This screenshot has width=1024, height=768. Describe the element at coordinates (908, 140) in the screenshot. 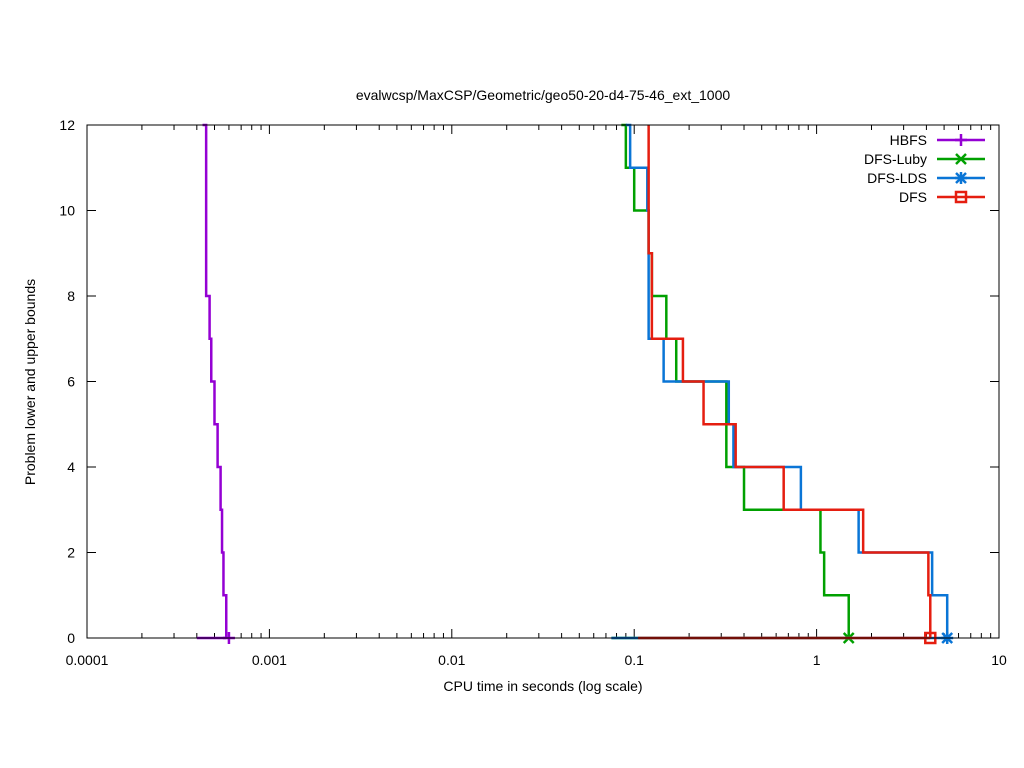

I see `legend-label-hbfs: HBFS` at that location.